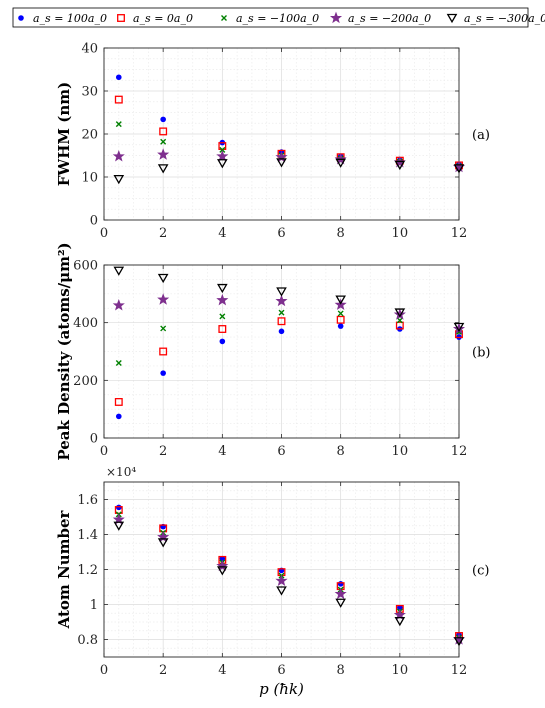  Describe the element at coordinates (87, 570) in the screenshot. I see `y-tick-label: 1.2` at that location.